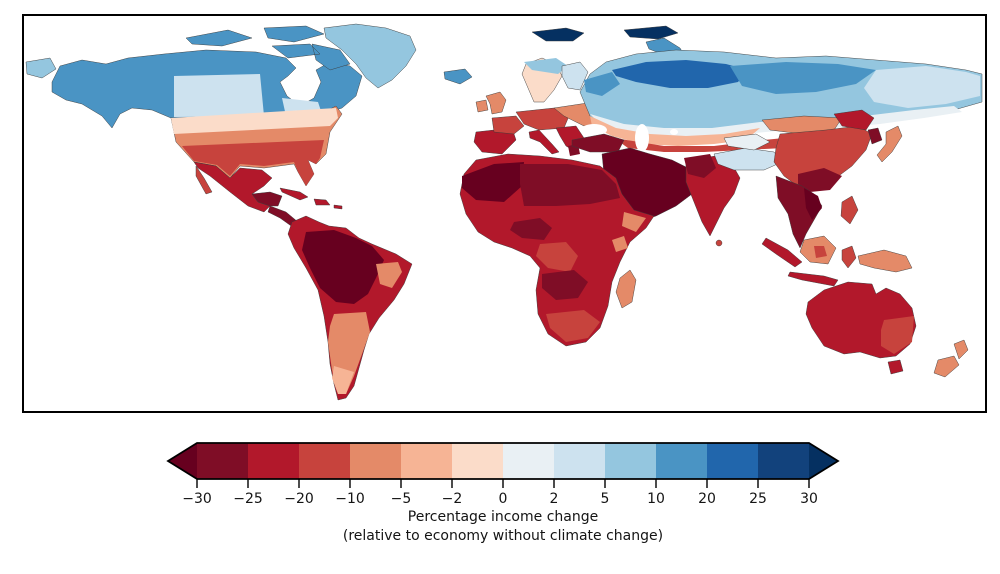 The width and height of the screenshot is (1000, 574). I want to click on colorbar-svg: −30 −25 −20 −10 −5 −2 0 2 5 10 20 25 30, so click(503, 474).